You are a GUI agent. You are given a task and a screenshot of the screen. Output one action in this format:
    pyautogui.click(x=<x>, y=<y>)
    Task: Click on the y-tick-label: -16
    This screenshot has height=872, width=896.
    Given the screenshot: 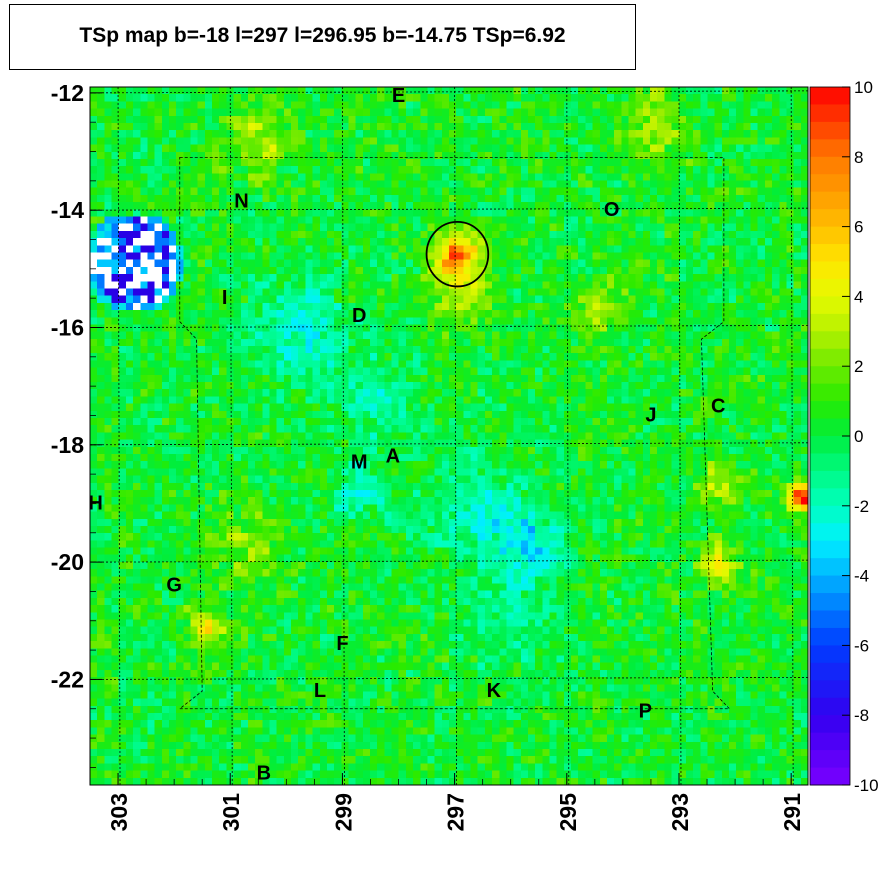 What is the action you would take?
    pyautogui.click(x=67, y=327)
    